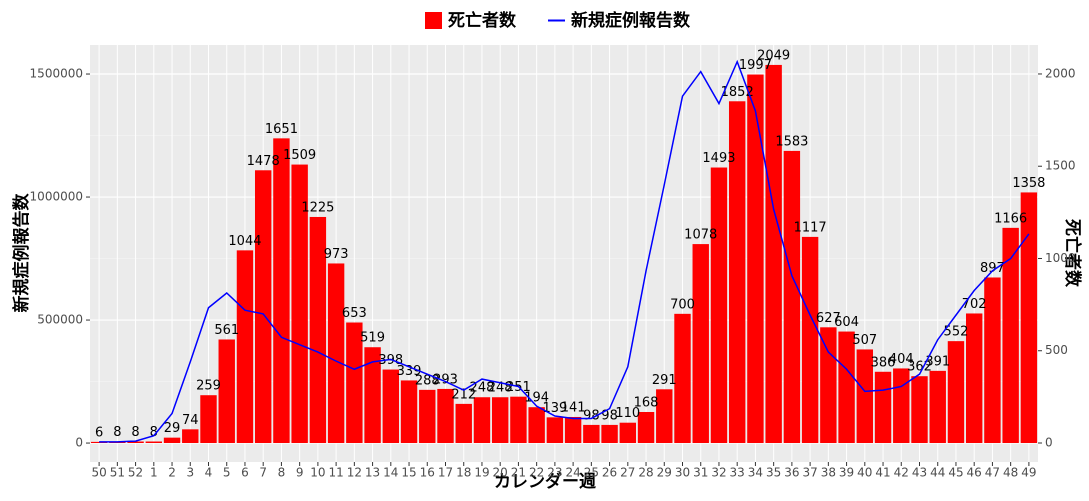  I want to click on x-tick-label: 31, so click(700, 473).